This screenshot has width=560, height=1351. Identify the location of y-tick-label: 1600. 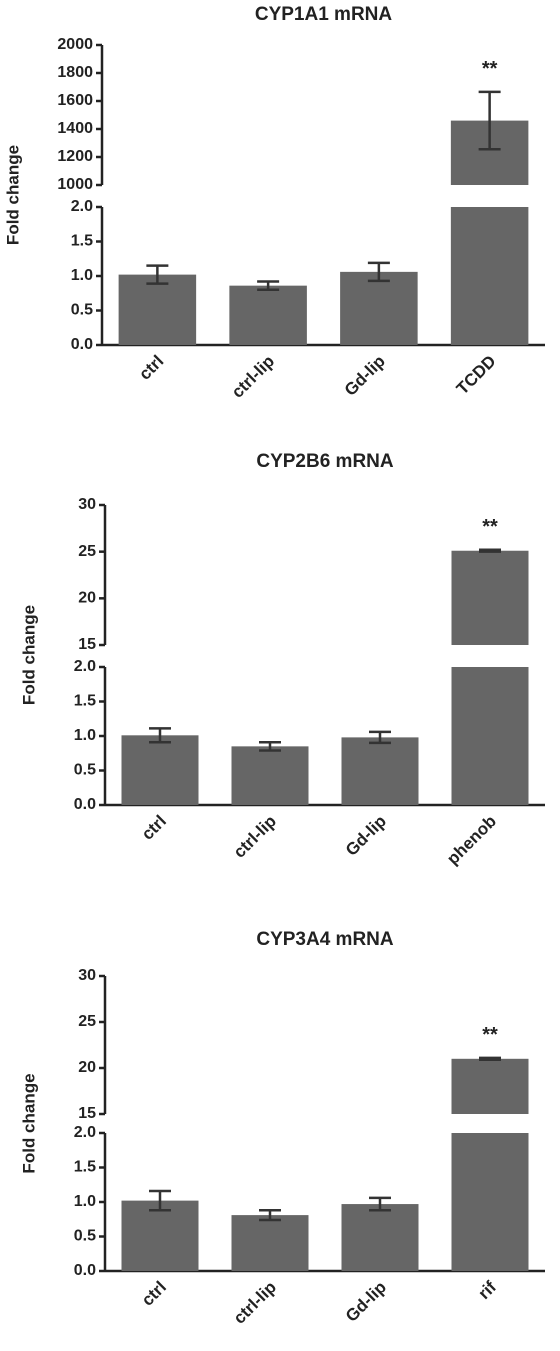
(75, 100).